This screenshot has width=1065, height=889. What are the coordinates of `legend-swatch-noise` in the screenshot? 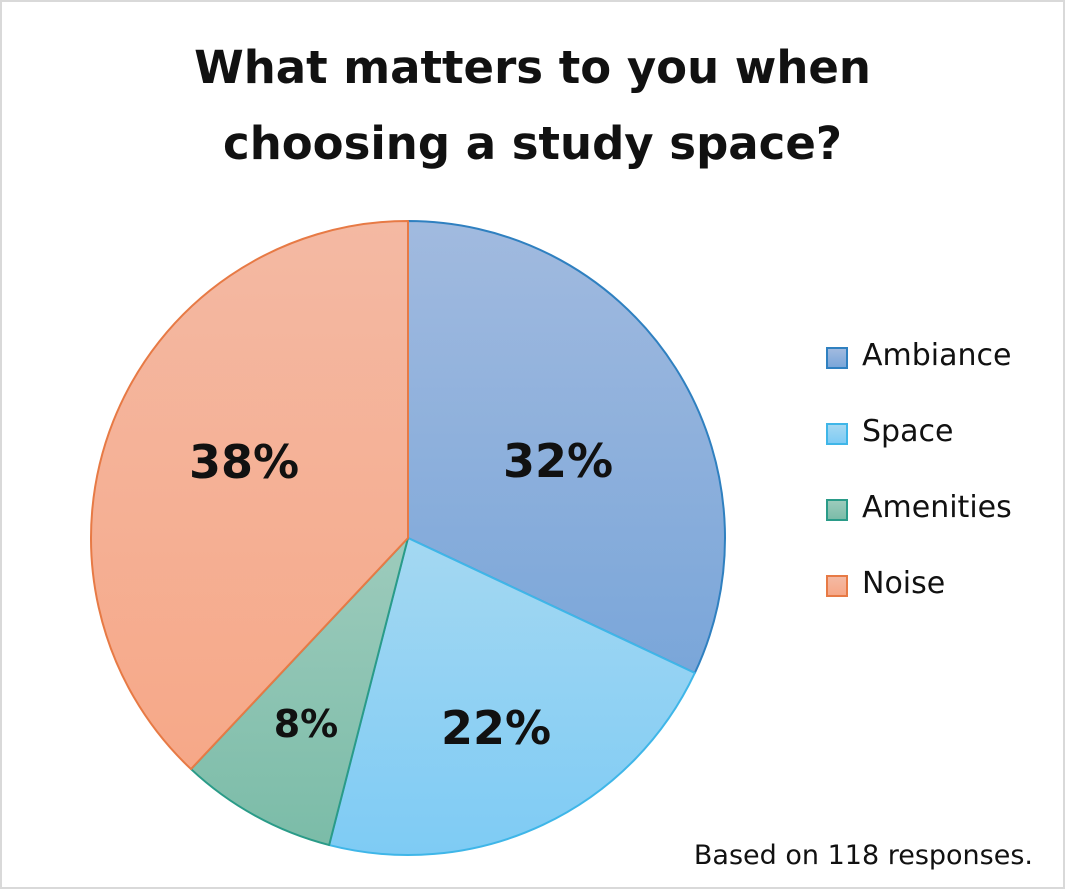 It's located at (837, 586).